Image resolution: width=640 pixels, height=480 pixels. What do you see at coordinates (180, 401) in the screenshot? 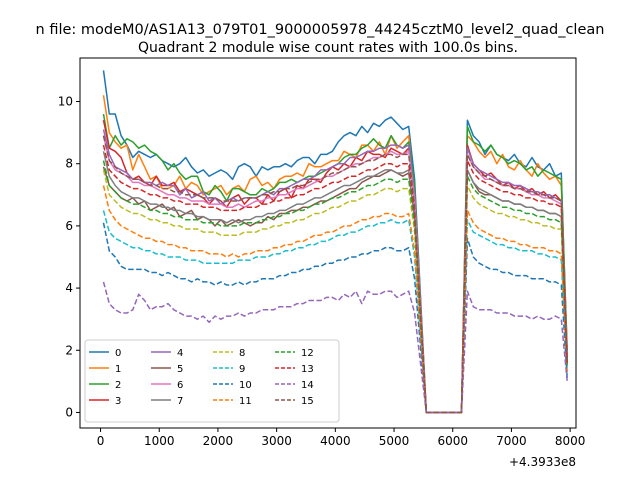
I see `legend-label: 7` at bounding box center [180, 401].